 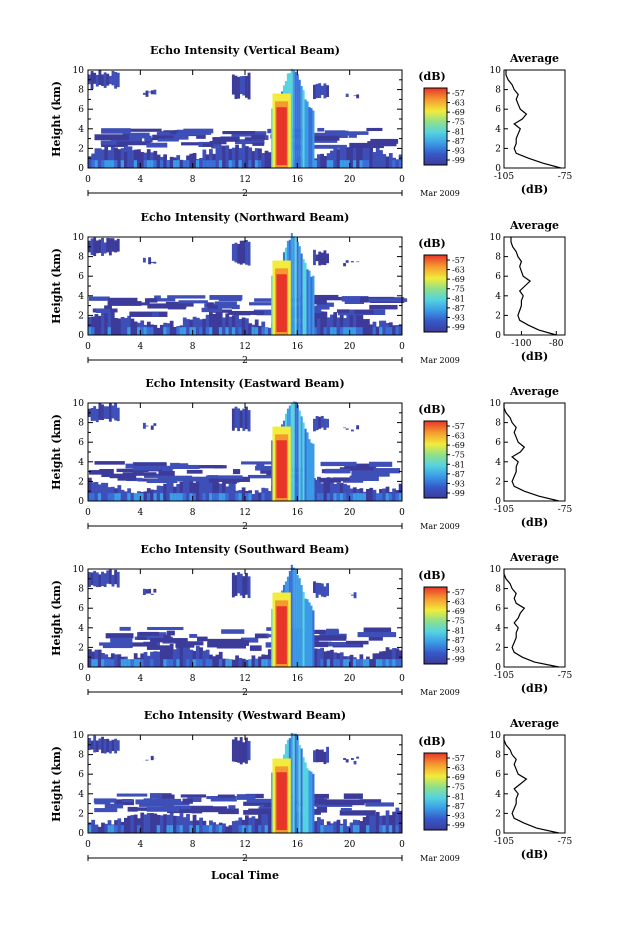 What do you see at coordinates (458, 815) in the screenshot?
I see `colorbar-tick-label: -93` at bounding box center [458, 815].